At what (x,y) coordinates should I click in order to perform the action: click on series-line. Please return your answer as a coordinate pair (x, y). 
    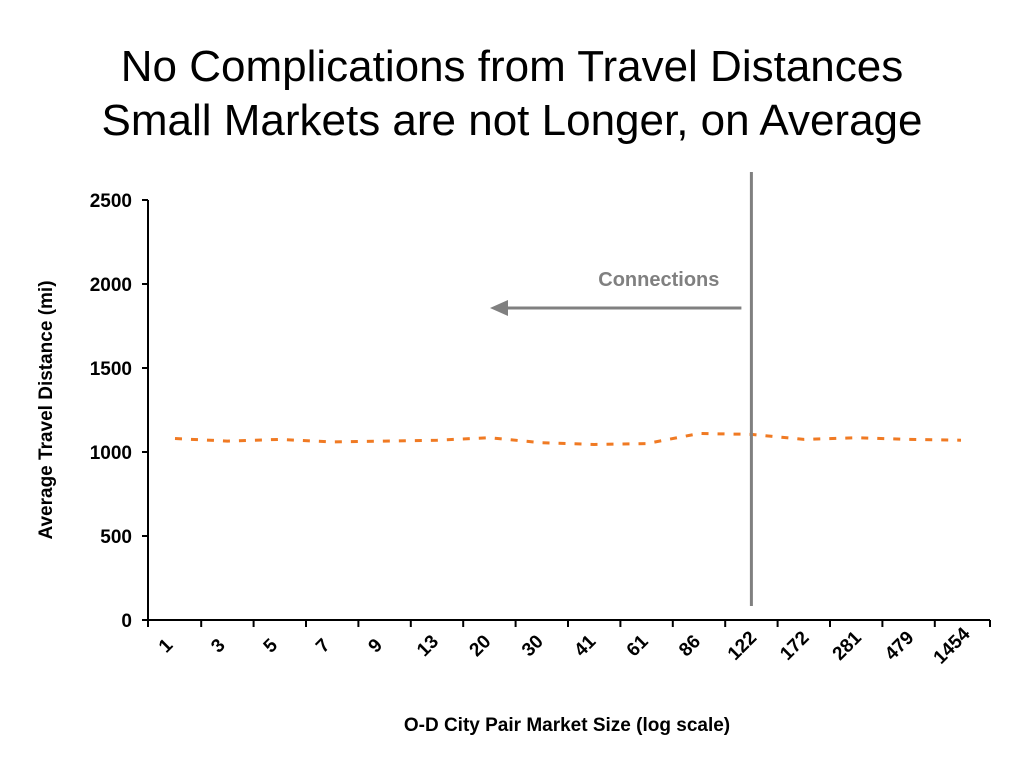
    Looking at the image, I should click on (568, 439).